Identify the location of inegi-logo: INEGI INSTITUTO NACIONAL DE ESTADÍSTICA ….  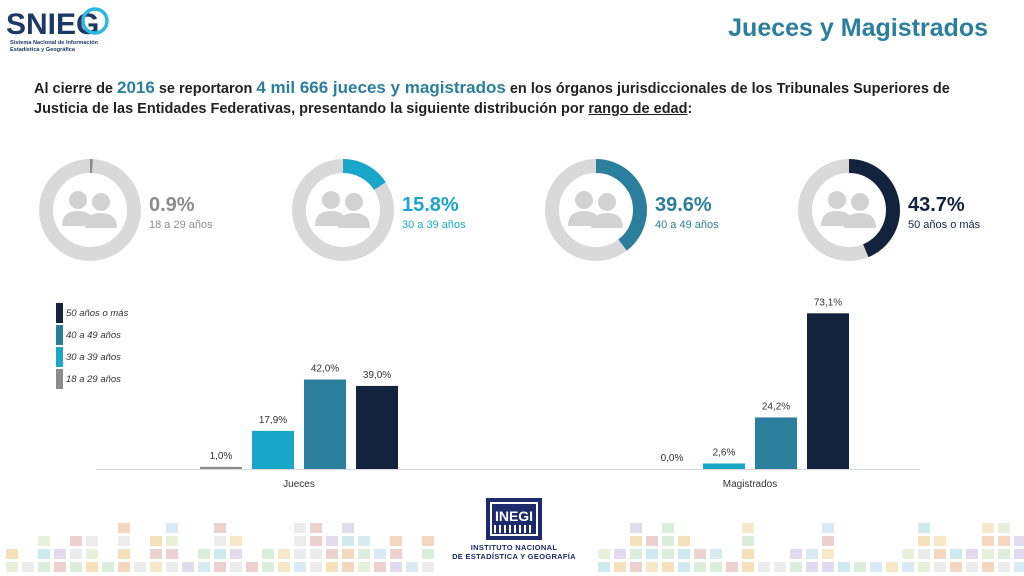
(514, 531).